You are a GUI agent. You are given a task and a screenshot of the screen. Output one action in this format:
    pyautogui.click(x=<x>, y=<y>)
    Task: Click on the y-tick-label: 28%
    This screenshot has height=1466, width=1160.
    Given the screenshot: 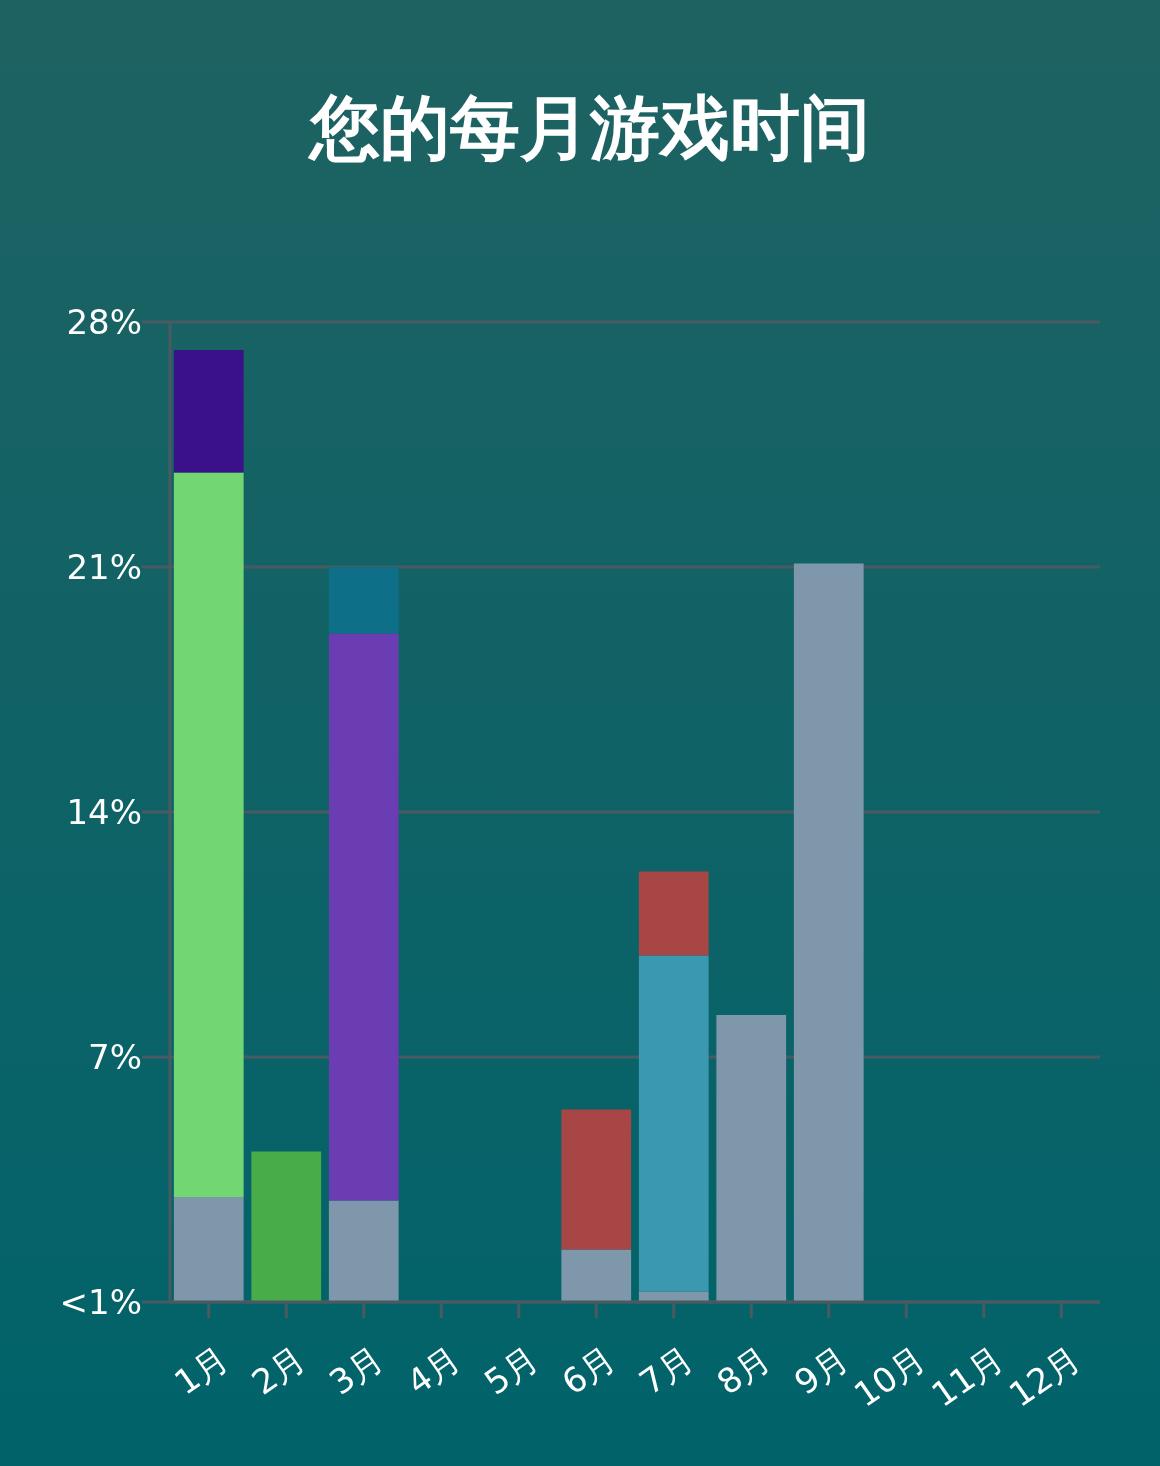 What is the action you would take?
    pyautogui.click(x=104, y=322)
    